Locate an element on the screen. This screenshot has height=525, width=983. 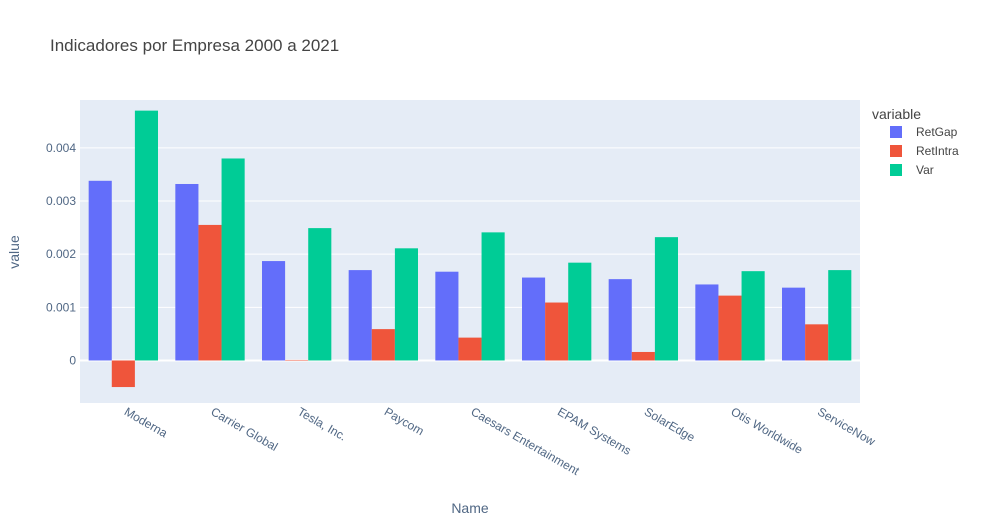
legend-title: variable is located at coordinates (896, 114).